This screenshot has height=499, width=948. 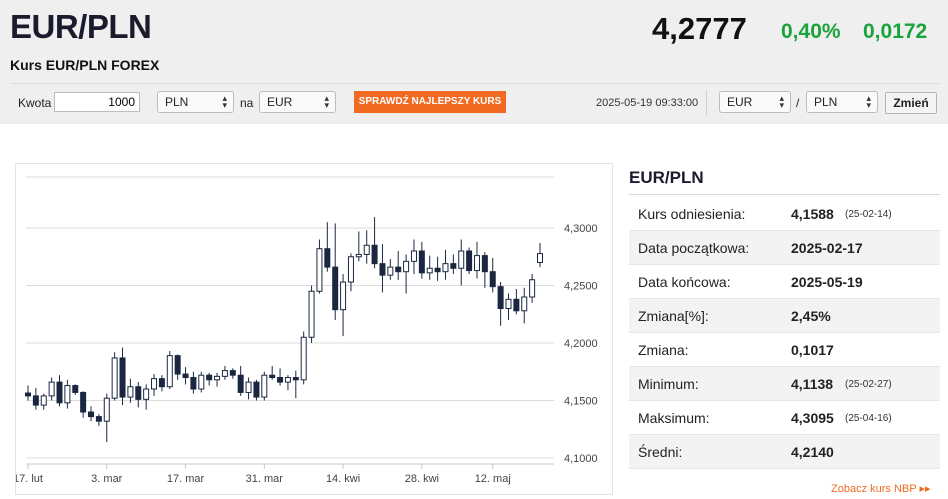 What do you see at coordinates (784, 194) in the screenshot?
I see `summary-divider` at bounding box center [784, 194].